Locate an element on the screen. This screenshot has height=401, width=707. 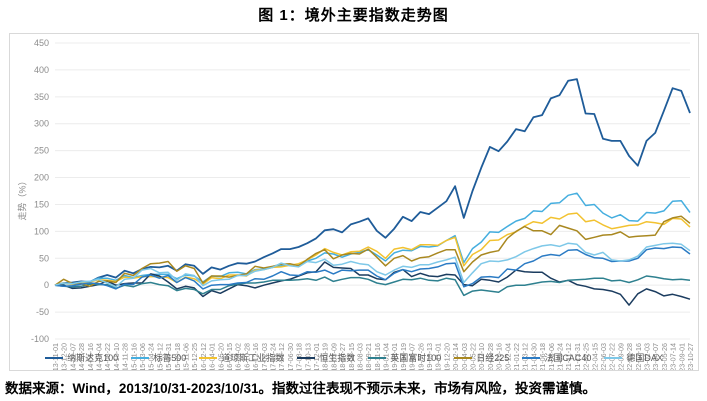
x-tick-label: 2022-12-16 is located at coordinates (638, 356).